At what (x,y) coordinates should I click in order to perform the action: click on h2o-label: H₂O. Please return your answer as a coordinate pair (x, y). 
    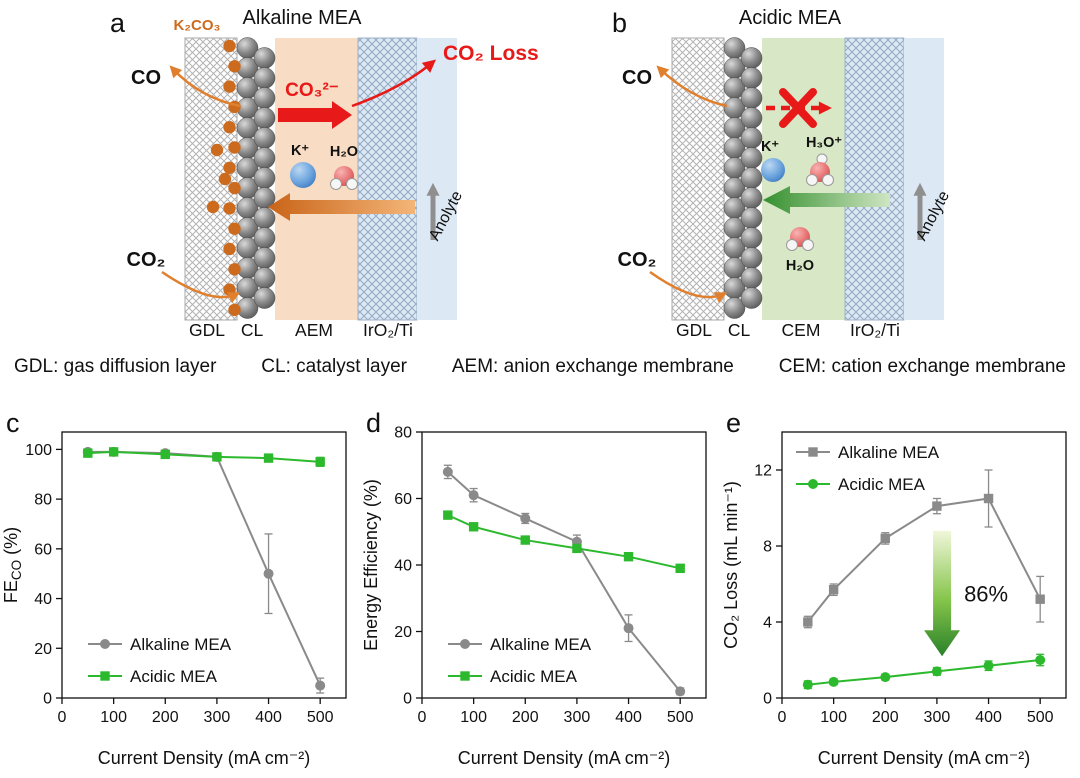
    Looking at the image, I should click on (344, 152).